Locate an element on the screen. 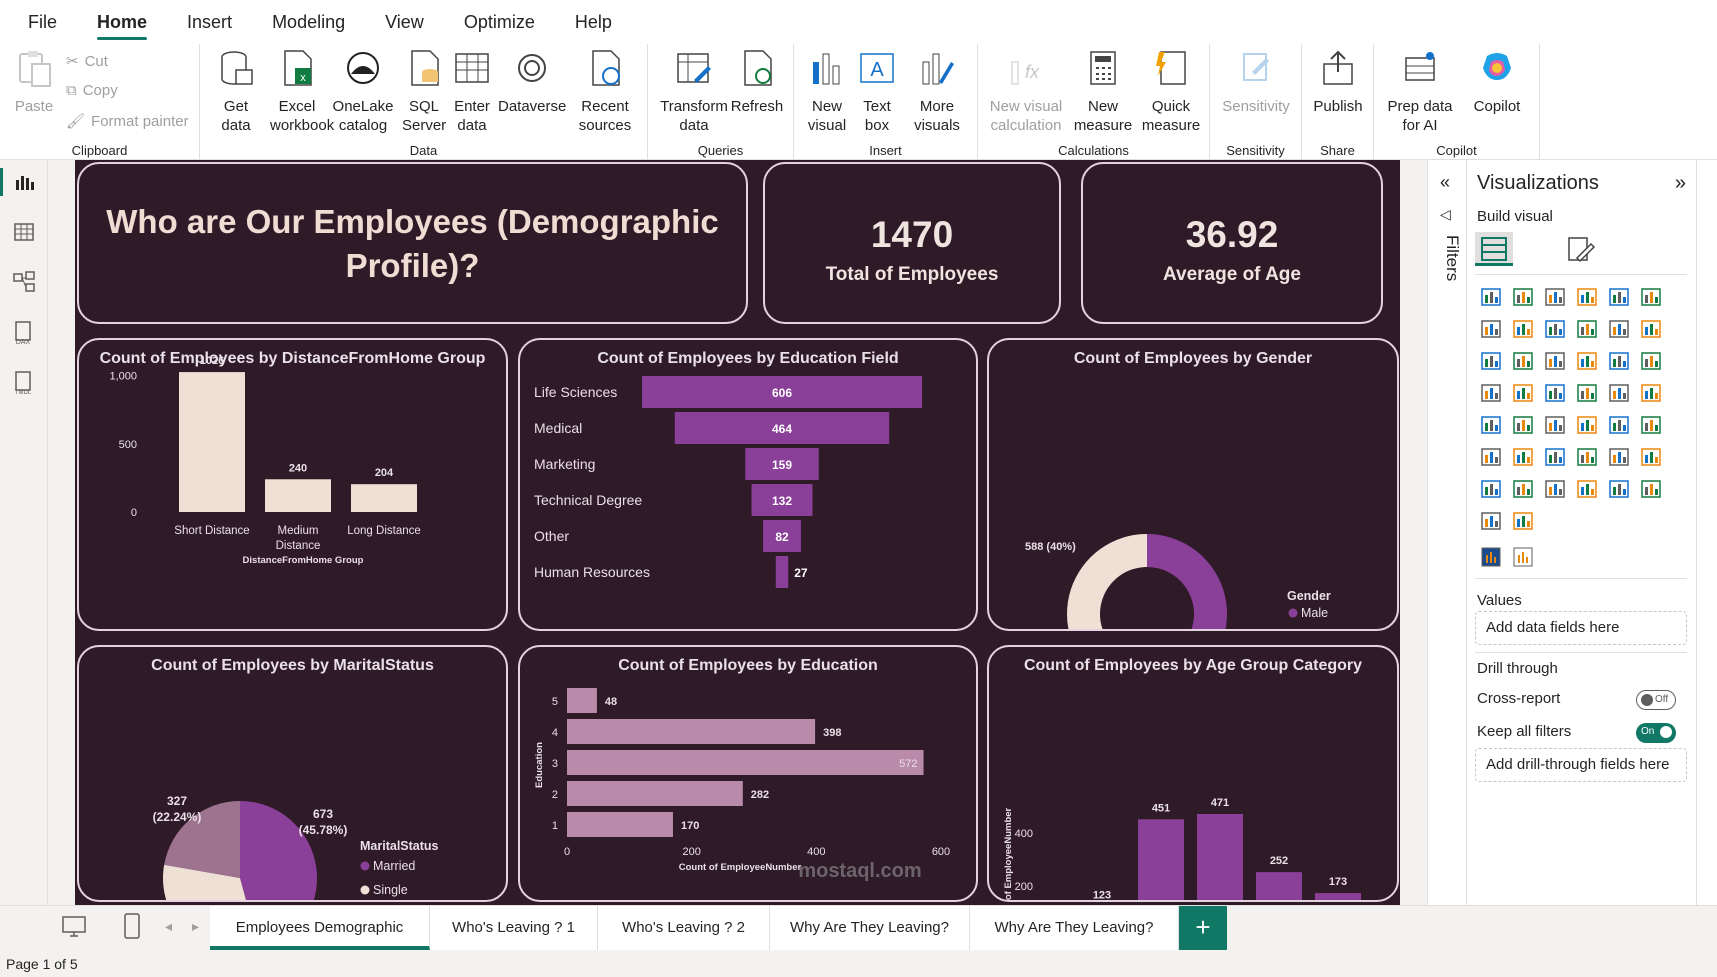 The image size is (1717, 977). kpi-icon is located at coordinates (1491, 425).